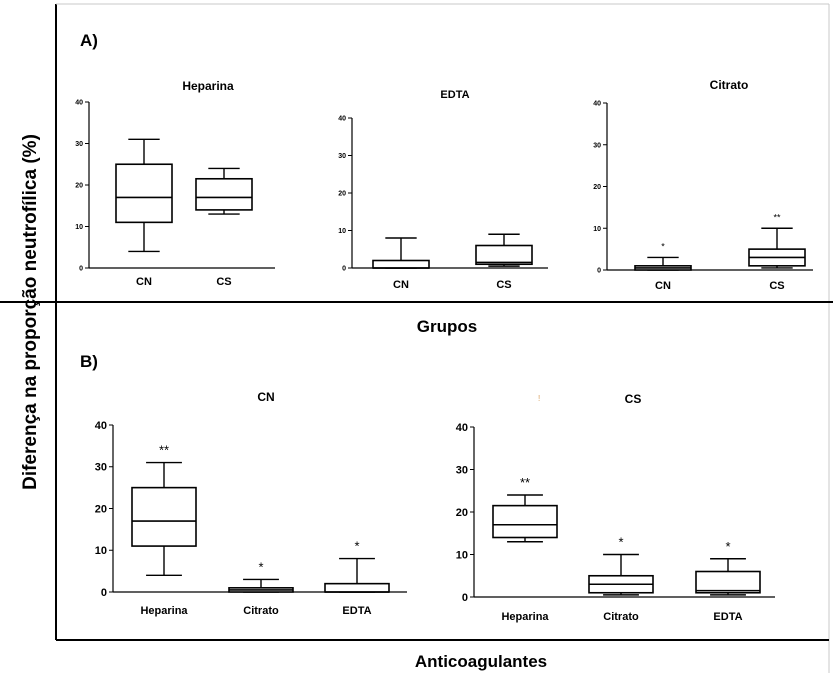 This screenshot has width=833, height=673. I want to click on figure-ylabel: Diferença na proporção neutrofílica (%), so click(30, 312).